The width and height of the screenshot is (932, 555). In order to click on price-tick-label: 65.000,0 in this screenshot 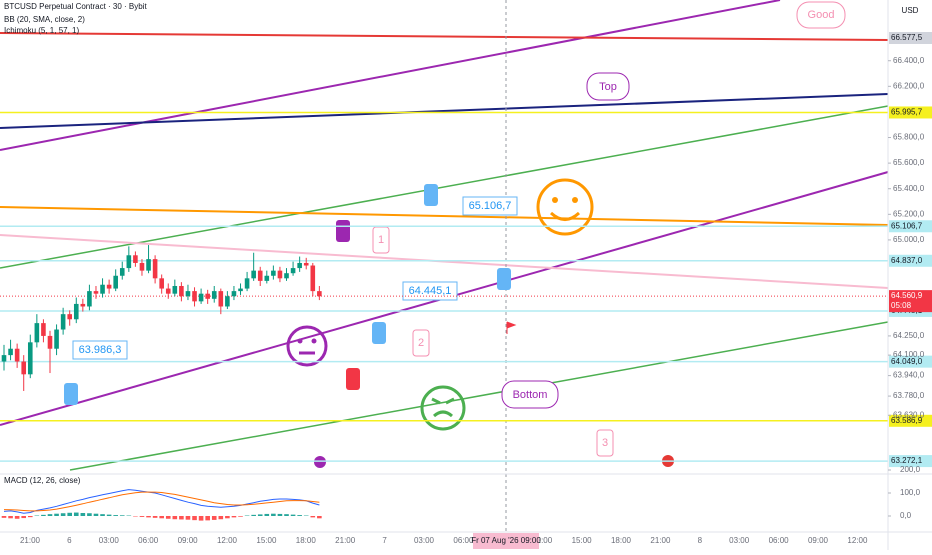, I will do `click(909, 239)`.